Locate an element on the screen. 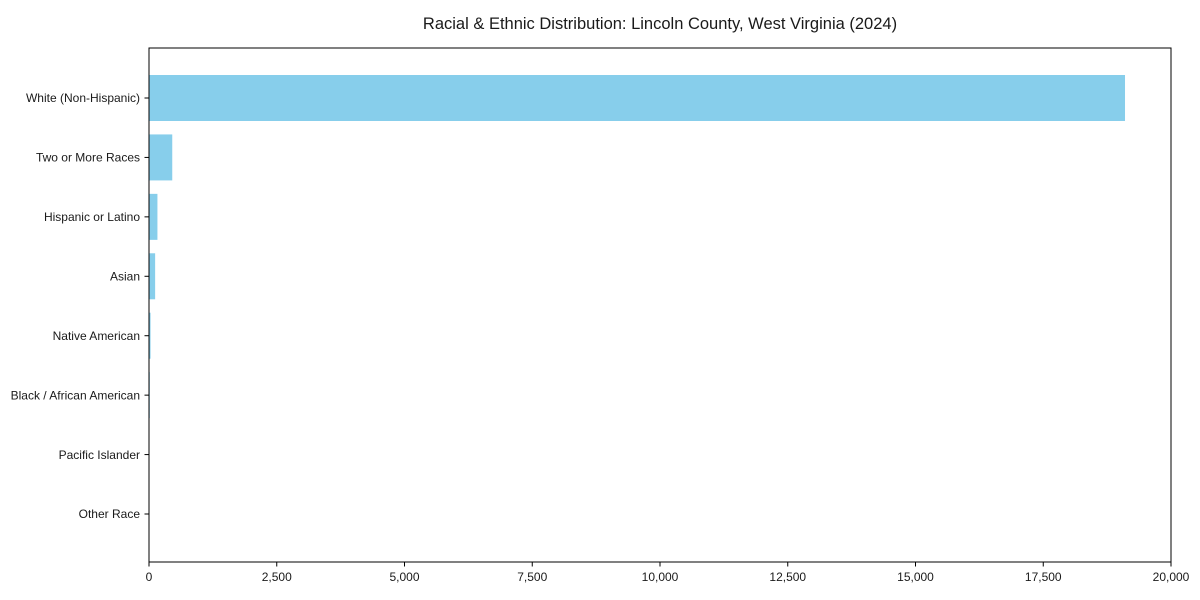 The image size is (1200, 600). x-tick-label: 10,000 is located at coordinates (660, 577).